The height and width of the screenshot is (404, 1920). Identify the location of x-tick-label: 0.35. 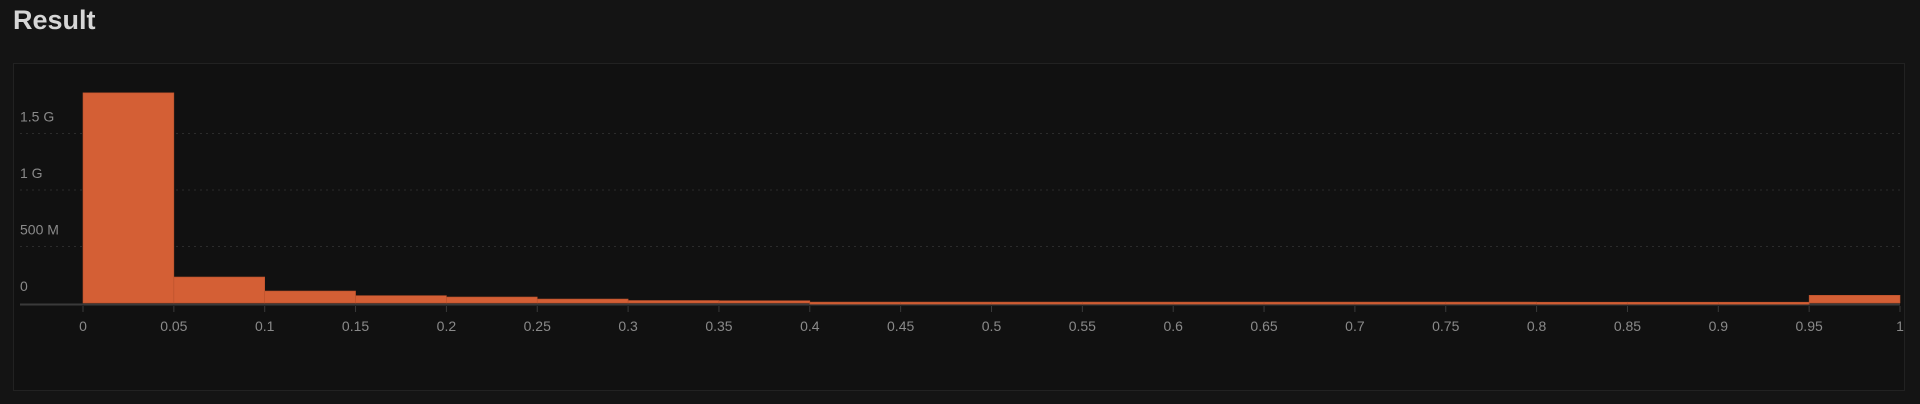
(718, 326).